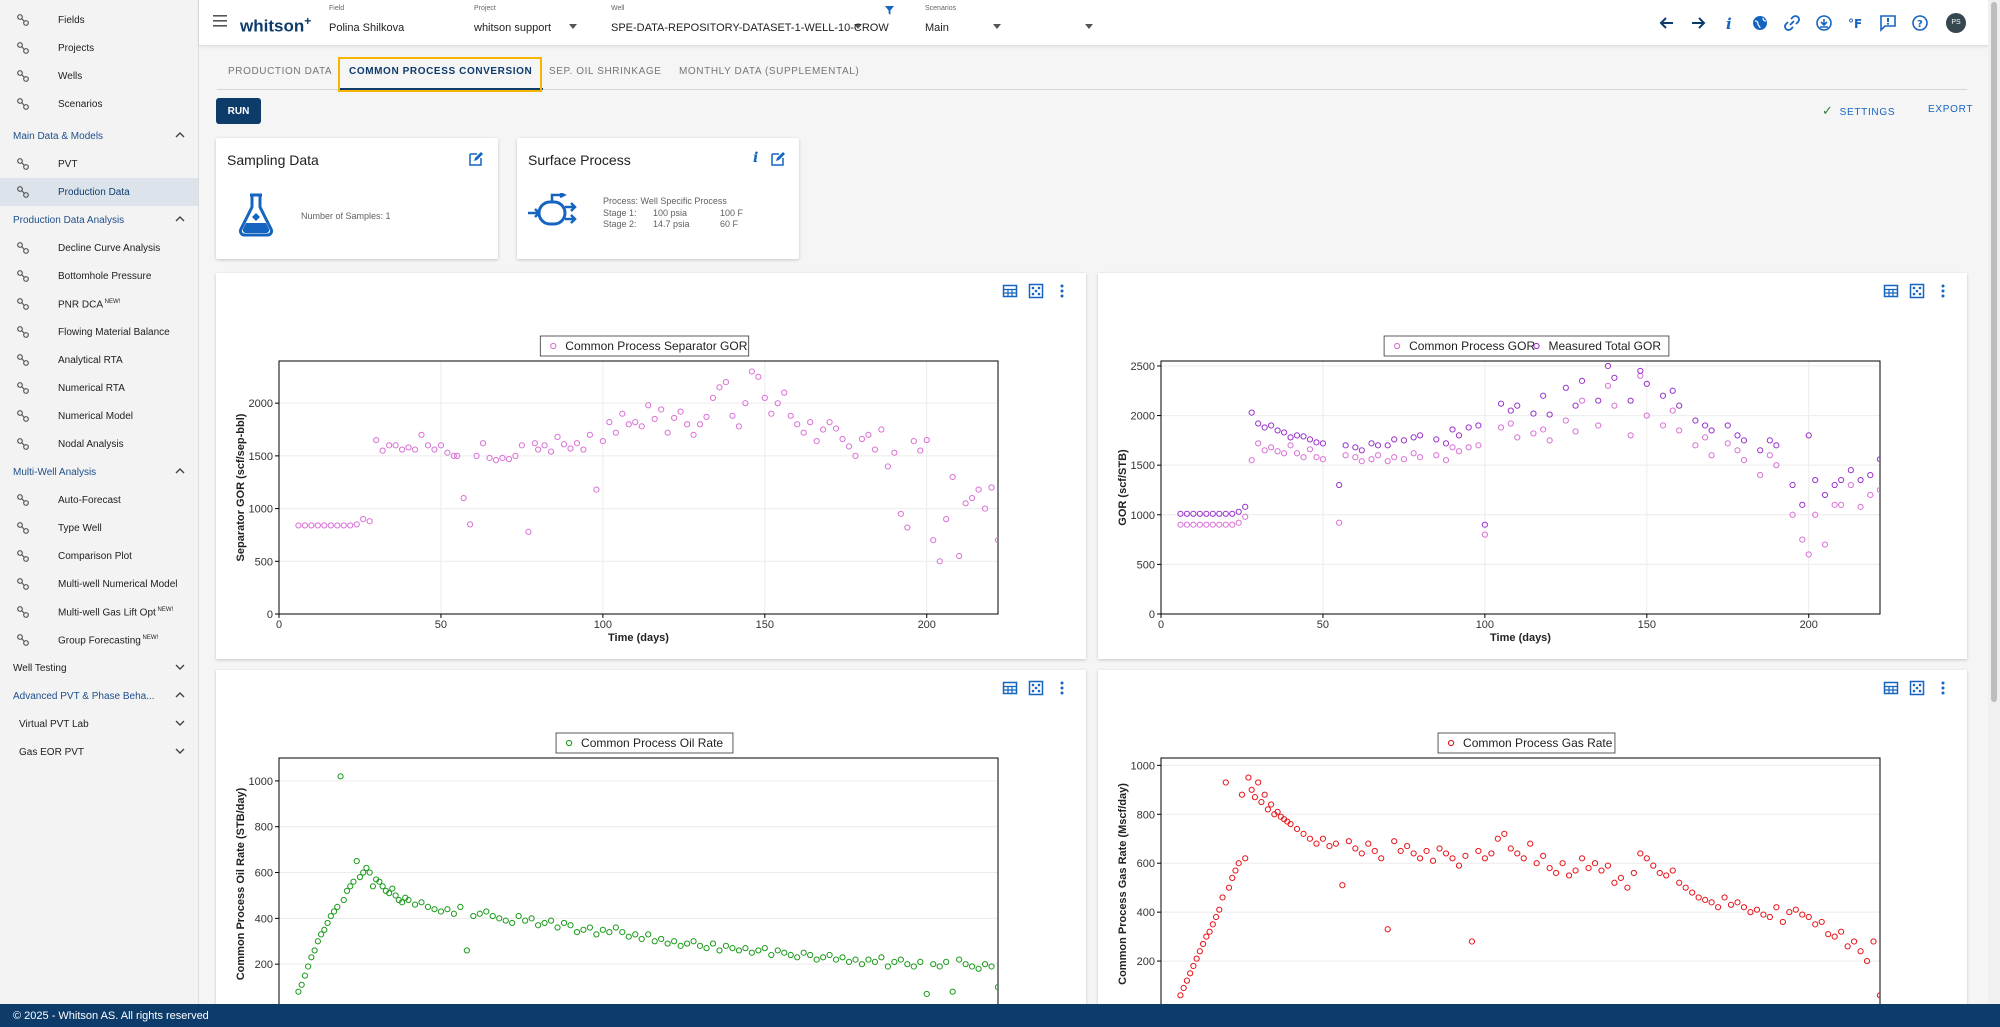  Describe the element at coordinates (1994, 352) in the screenshot. I see `scrollbar-thumb` at that location.